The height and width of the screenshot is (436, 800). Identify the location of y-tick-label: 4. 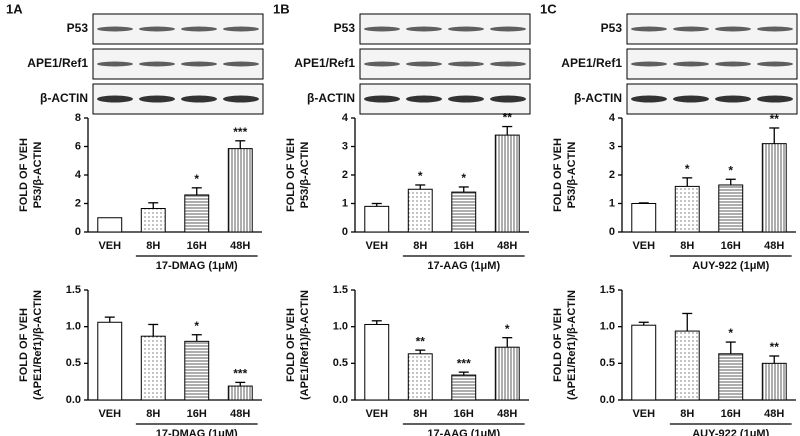
(345, 118).